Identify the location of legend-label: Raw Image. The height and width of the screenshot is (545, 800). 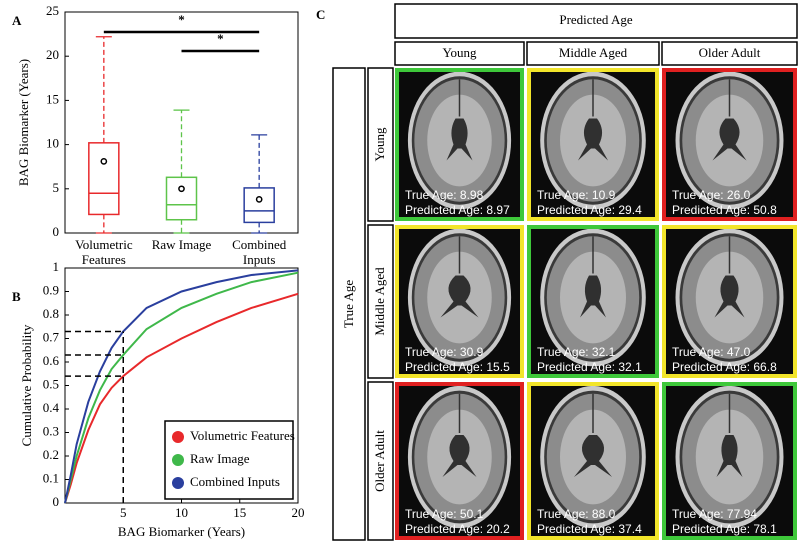
(220, 458).